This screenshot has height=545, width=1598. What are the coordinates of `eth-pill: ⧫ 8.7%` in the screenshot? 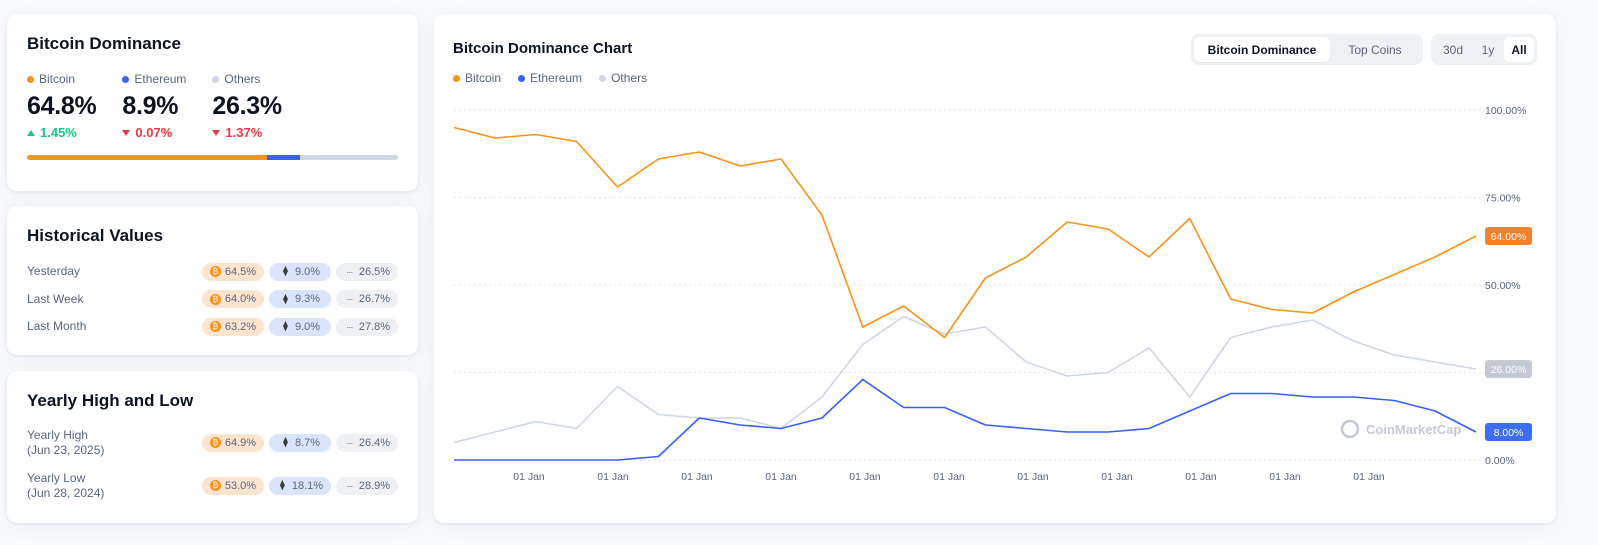 It's located at (300, 442).